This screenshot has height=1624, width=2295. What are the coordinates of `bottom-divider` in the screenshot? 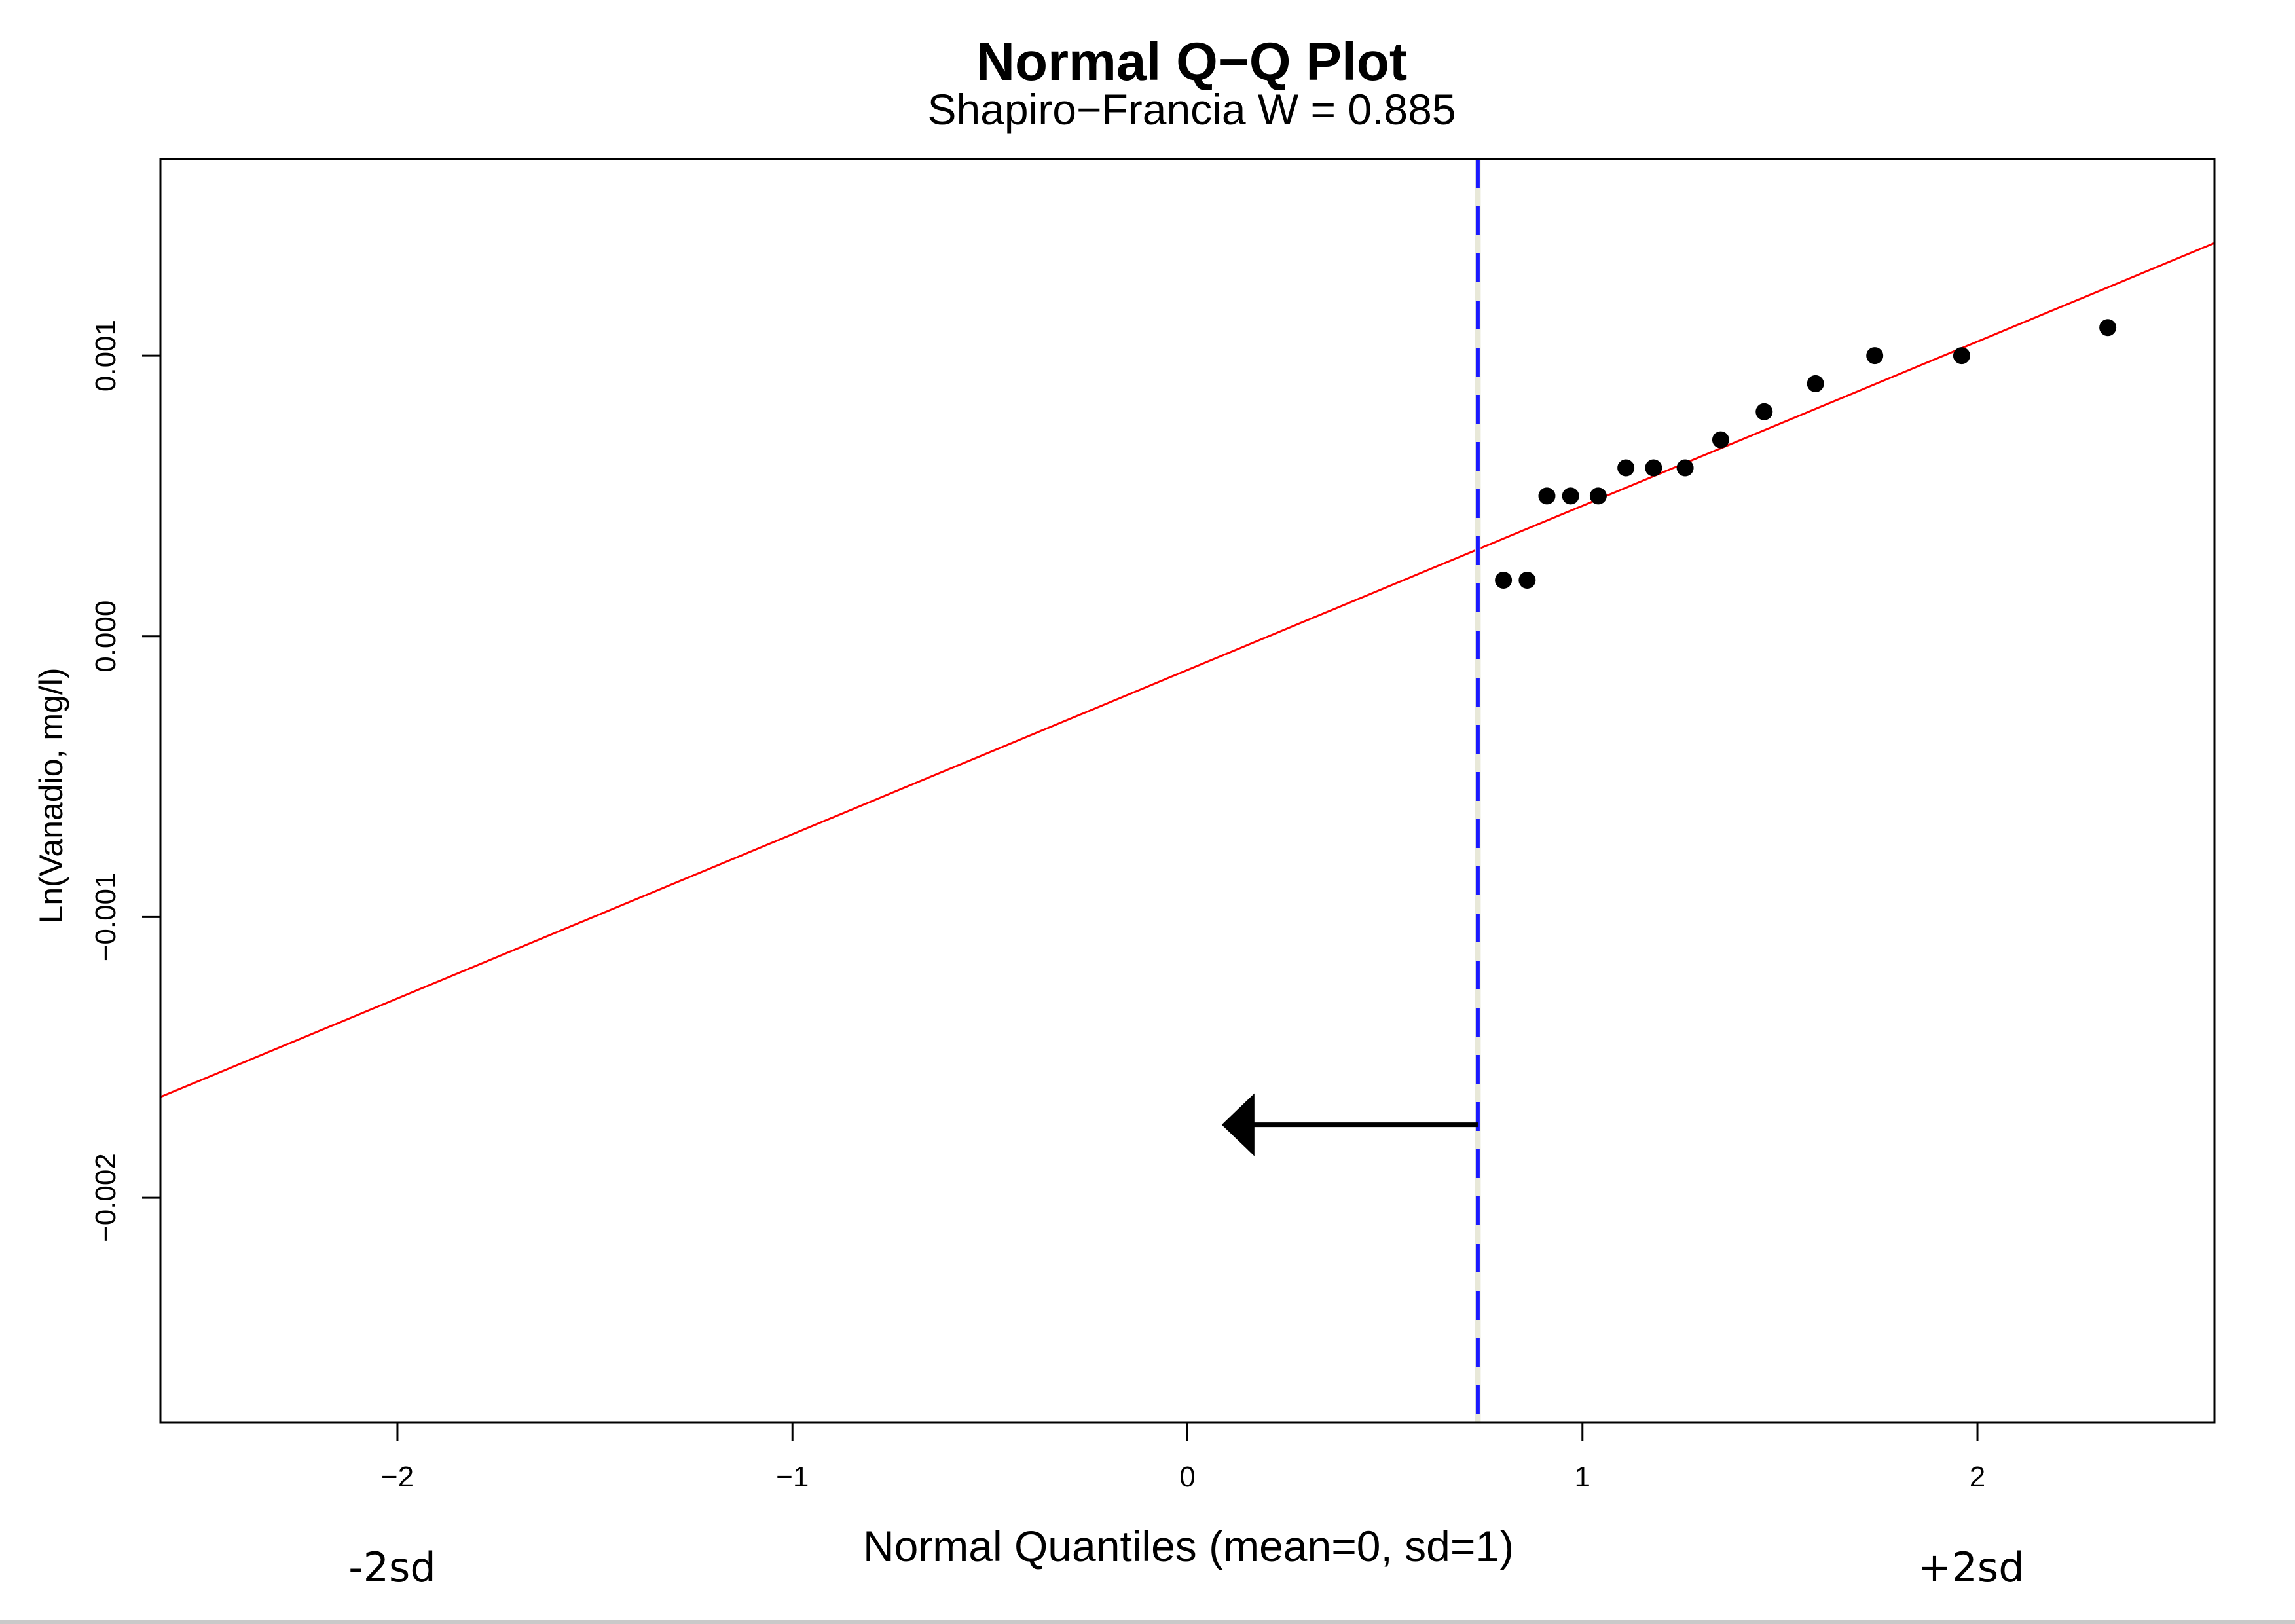 It's located at (1147, 1622).